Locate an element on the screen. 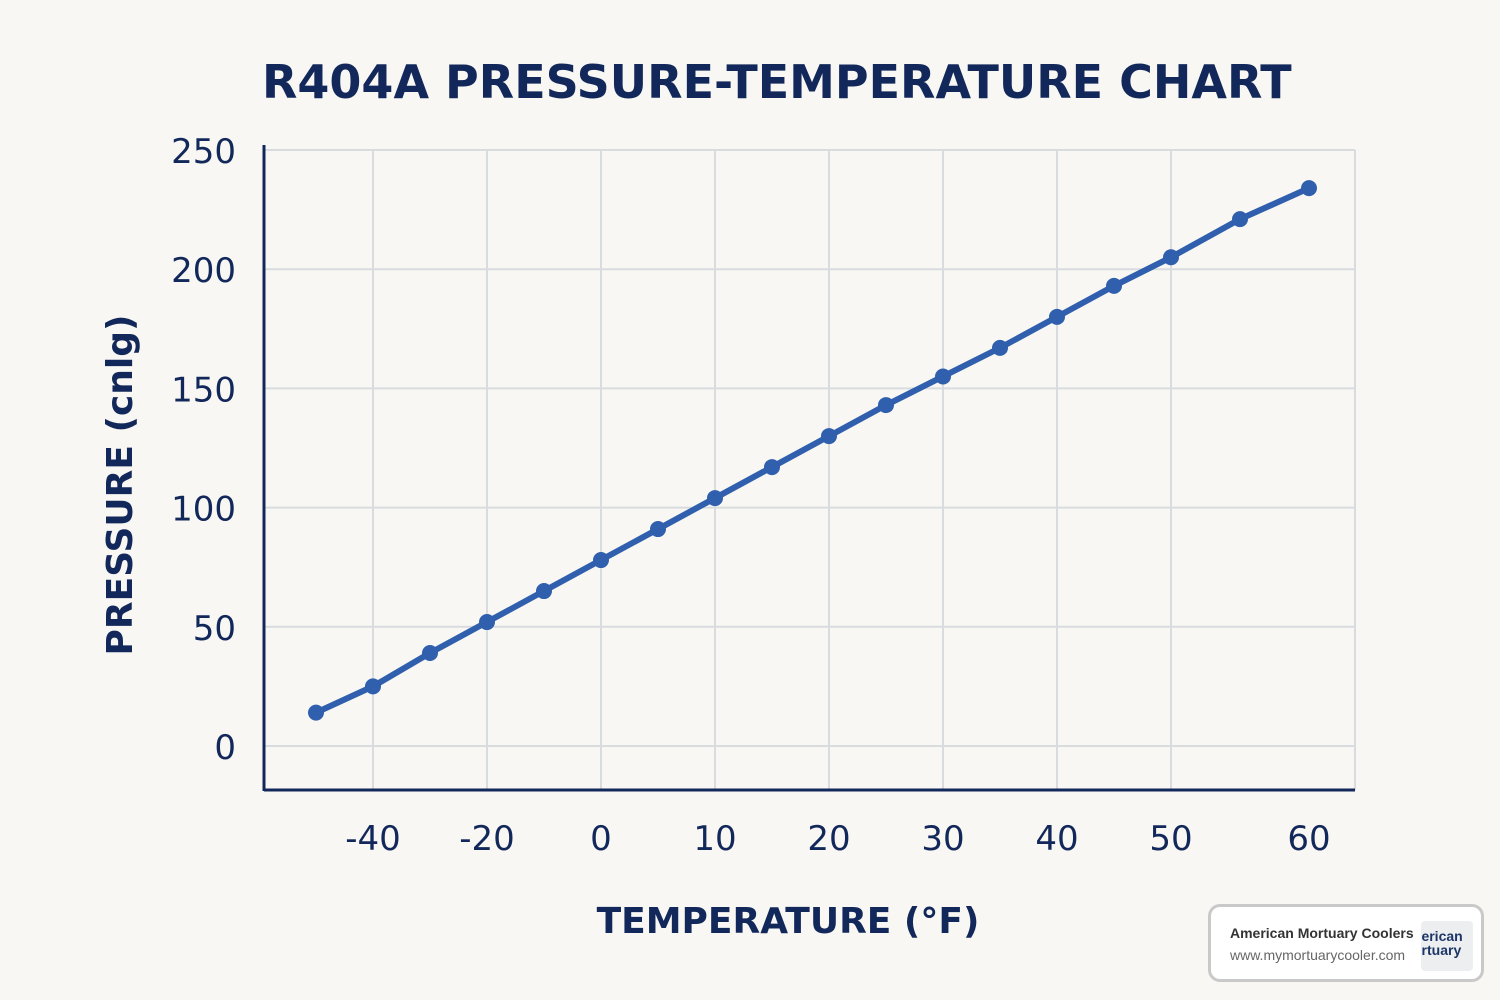 The height and width of the screenshot is (1000, 1500). y-tick-label: 250 is located at coordinates (203, 152).